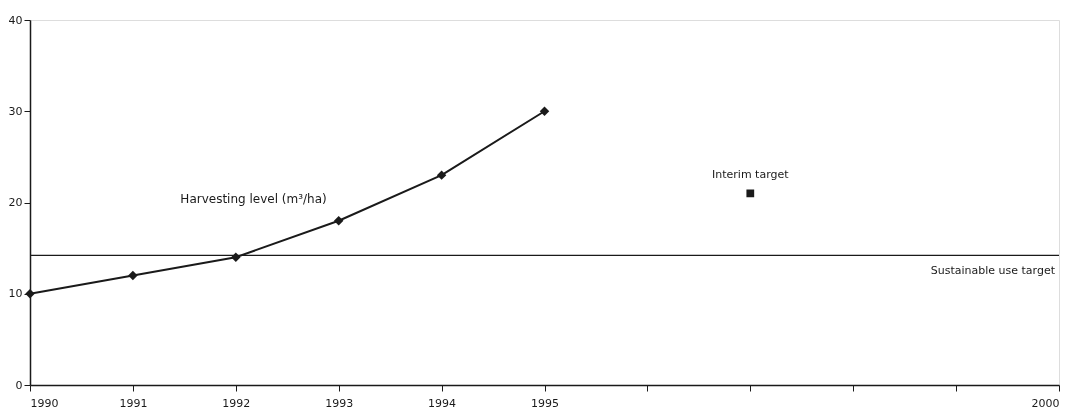 The height and width of the screenshot is (414, 1084). Describe the element at coordinates (751, 175) in the screenshot. I see `series-label: Interim target` at that location.